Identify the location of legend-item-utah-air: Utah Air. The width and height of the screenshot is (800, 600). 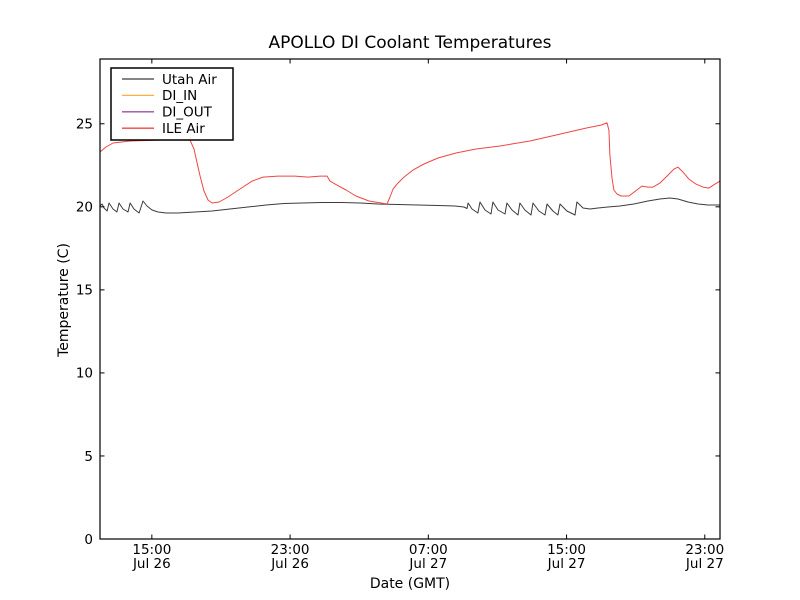
(169, 80).